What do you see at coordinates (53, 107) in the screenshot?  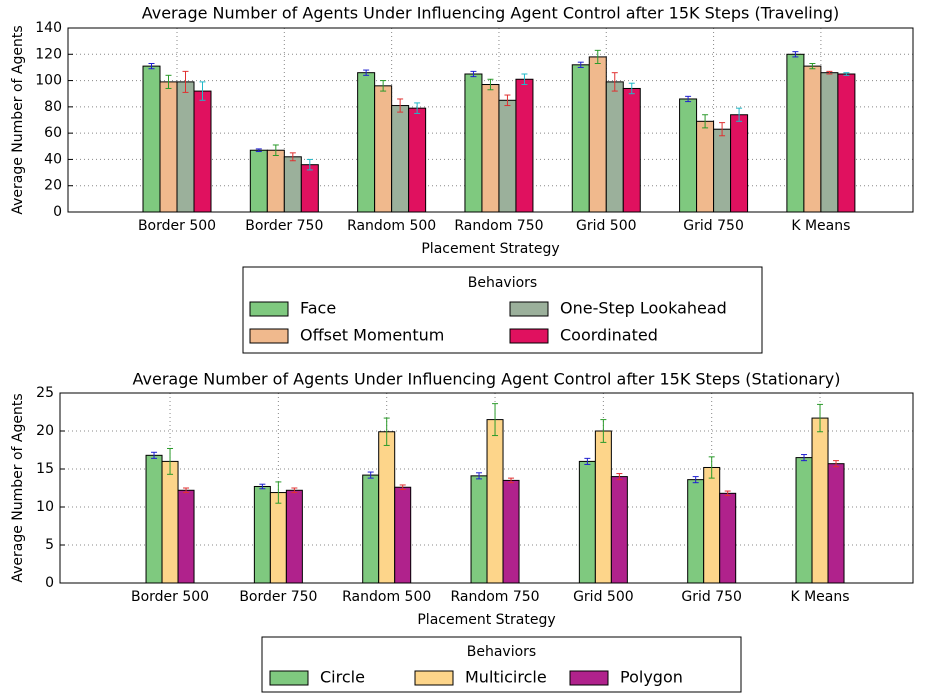 I see `y-tick-label: 80` at bounding box center [53, 107].